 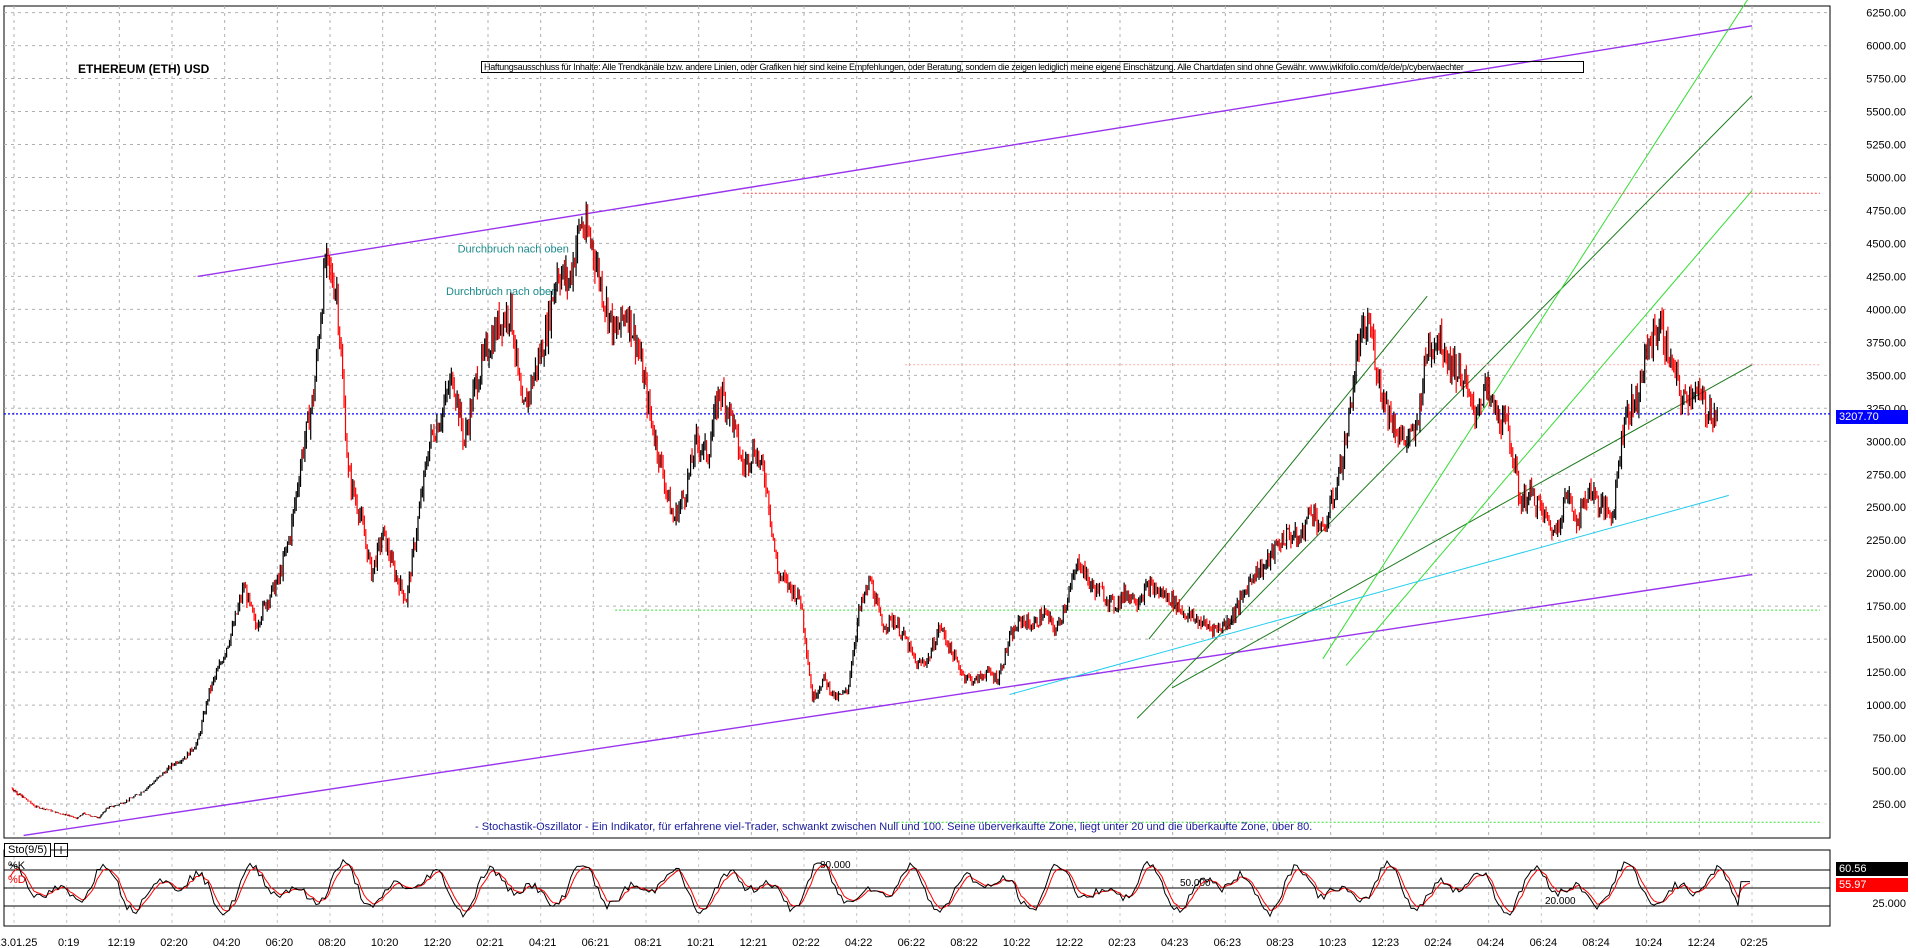 I want to click on d-last-tag: 55.97, so click(x=1872, y=885).